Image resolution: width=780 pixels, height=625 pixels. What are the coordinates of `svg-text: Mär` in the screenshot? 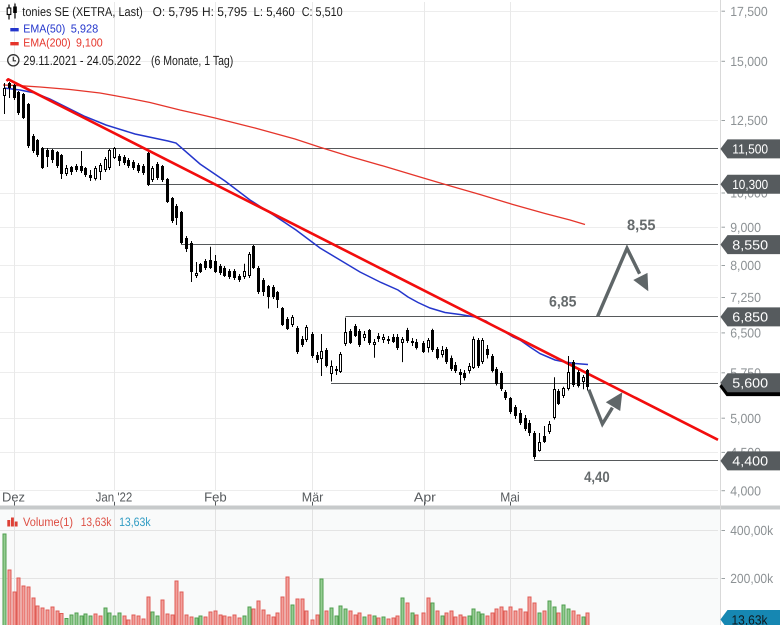 It's located at (313, 496).